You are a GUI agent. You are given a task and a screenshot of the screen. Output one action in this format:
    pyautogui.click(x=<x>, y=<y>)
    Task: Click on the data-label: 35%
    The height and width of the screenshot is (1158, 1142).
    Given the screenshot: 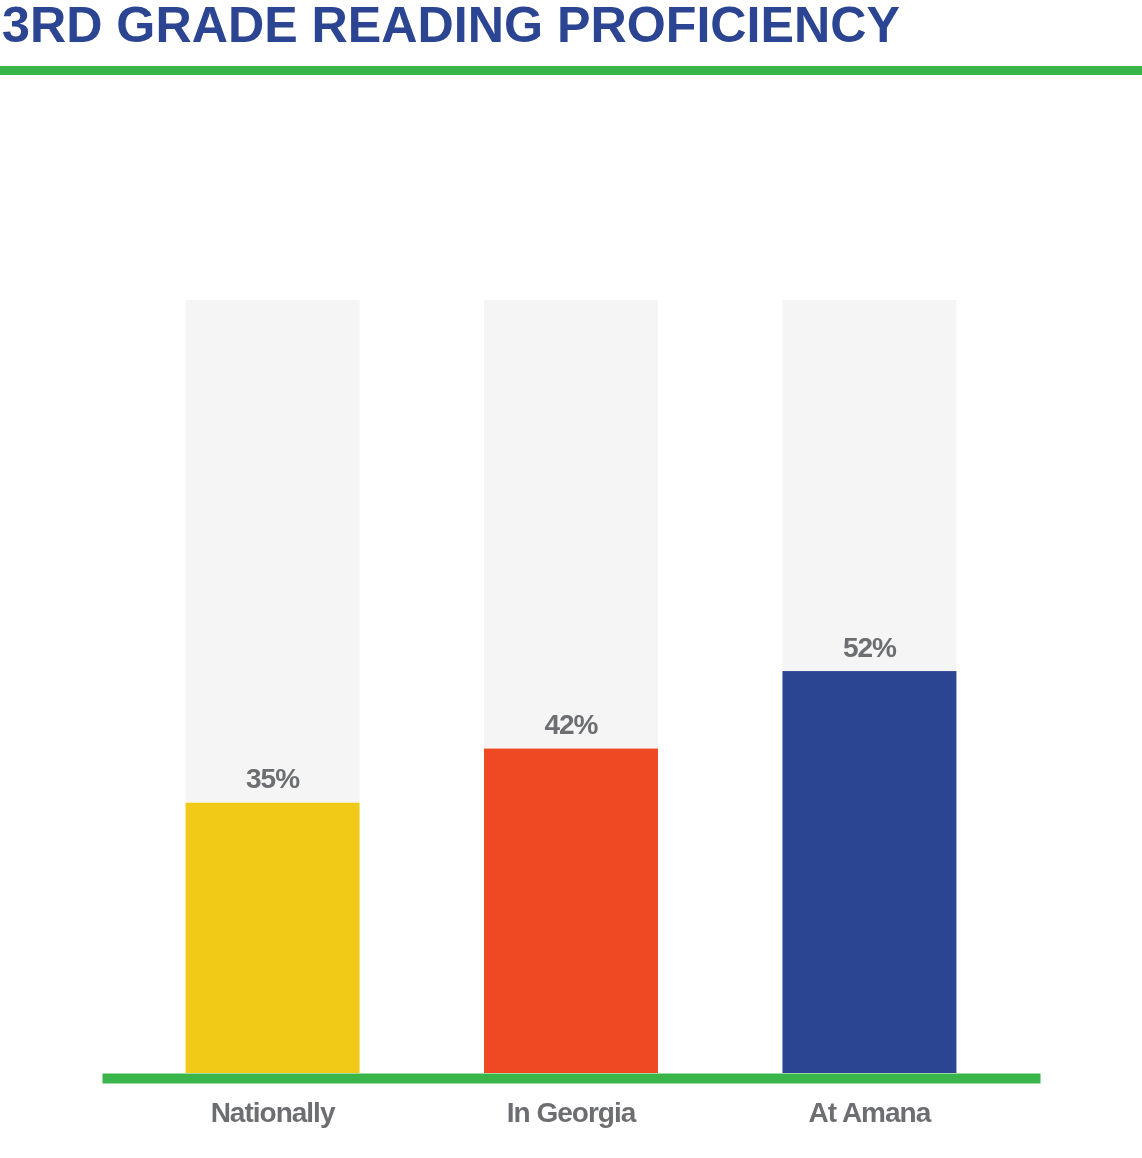 What is the action you would take?
    pyautogui.click(x=273, y=779)
    